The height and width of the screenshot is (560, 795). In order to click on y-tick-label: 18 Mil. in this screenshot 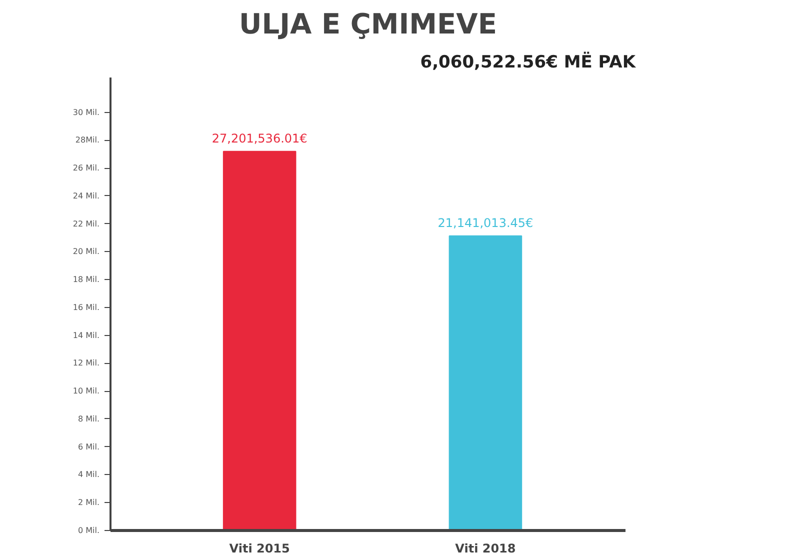, I will do `click(86, 279)`.